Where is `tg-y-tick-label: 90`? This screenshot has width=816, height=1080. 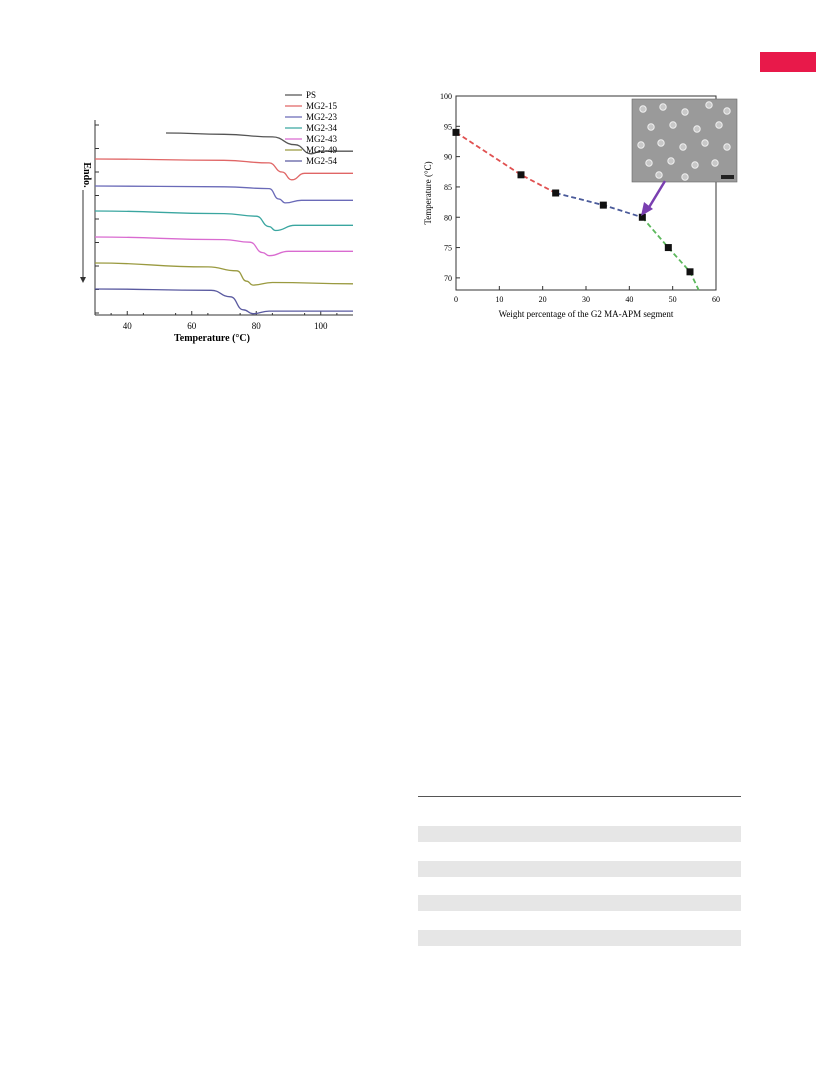 tg-y-tick-label: 90 is located at coordinates (448, 157).